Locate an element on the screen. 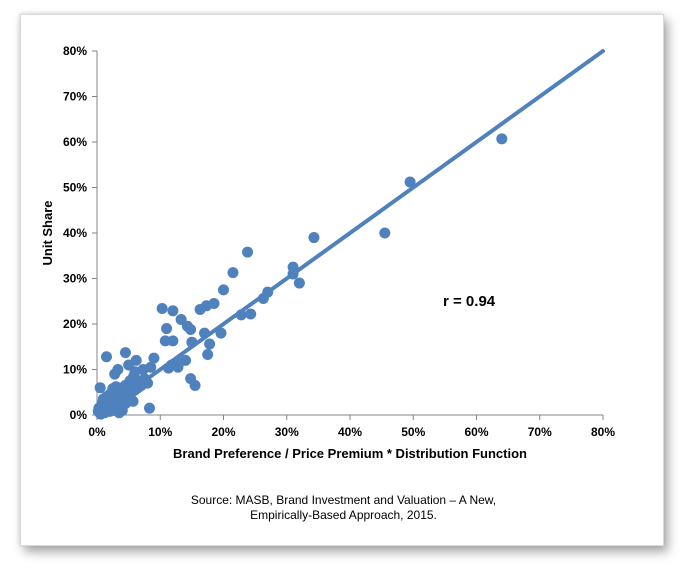 This screenshot has height=573, width=687. y-tick-label: 10% is located at coordinates (75, 370).